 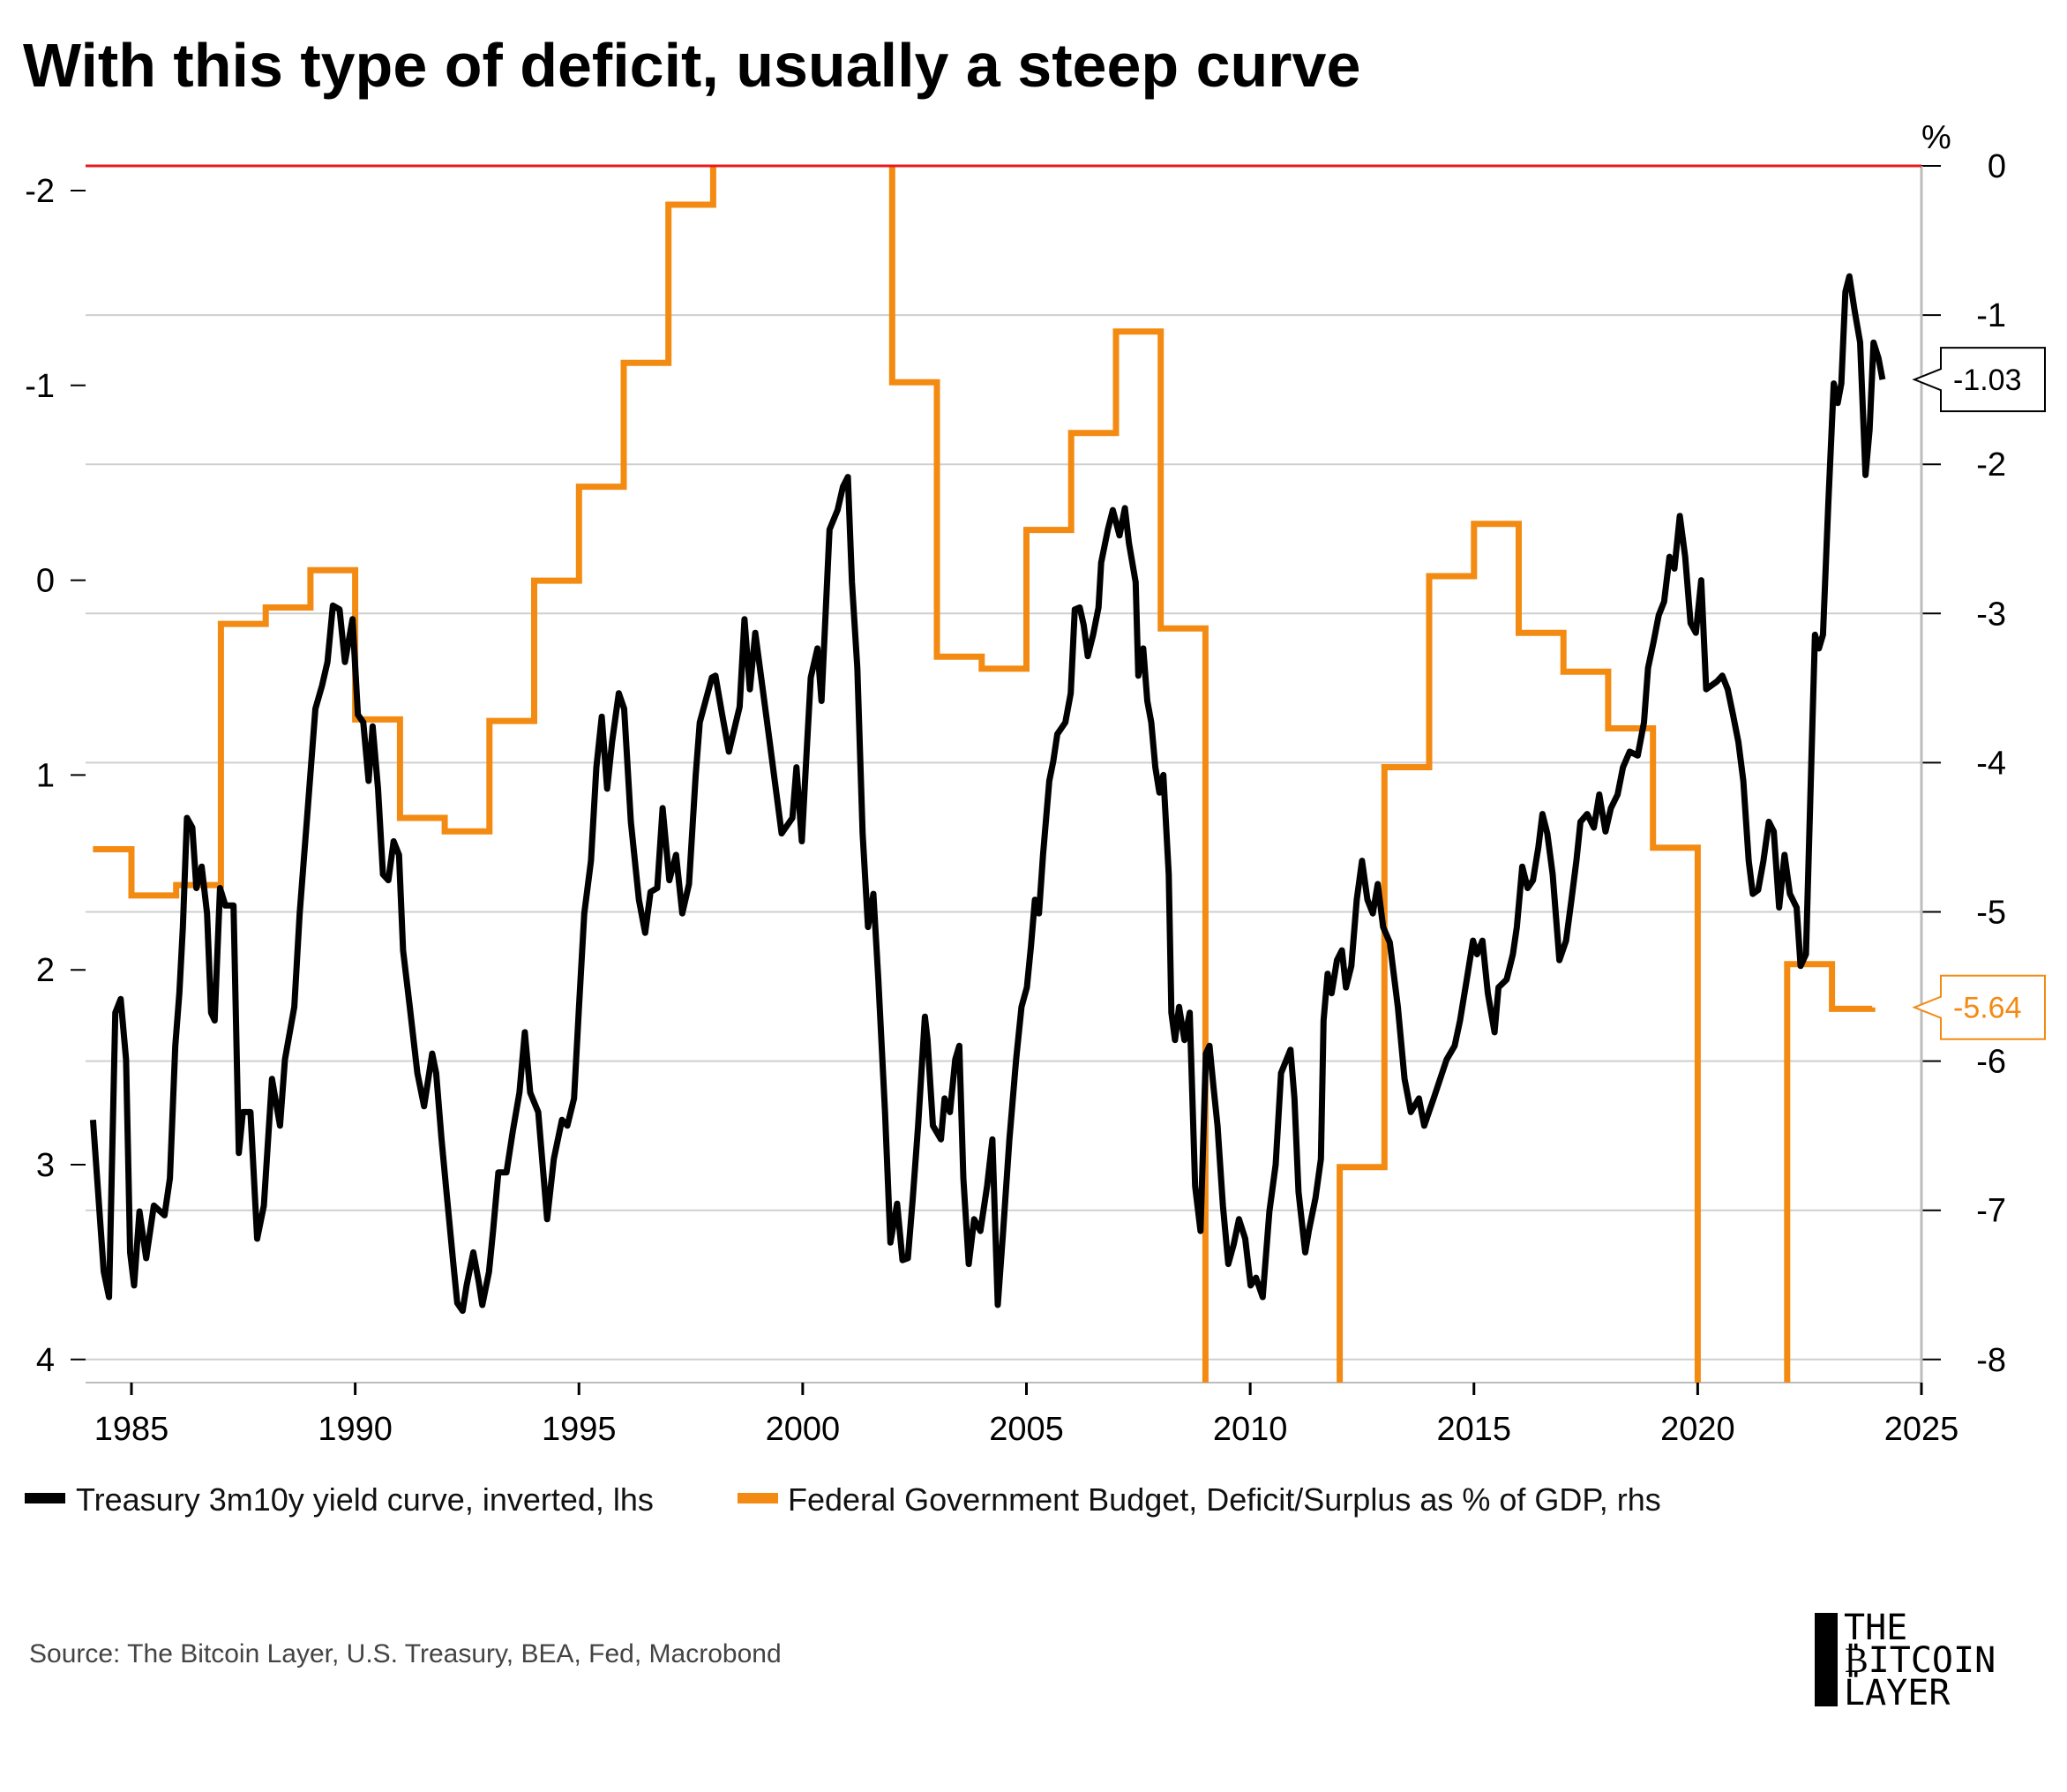 What do you see at coordinates (1697, 1429) in the screenshot?
I see `x-axis-tick-label: 2020` at bounding box center [1697, 1429].